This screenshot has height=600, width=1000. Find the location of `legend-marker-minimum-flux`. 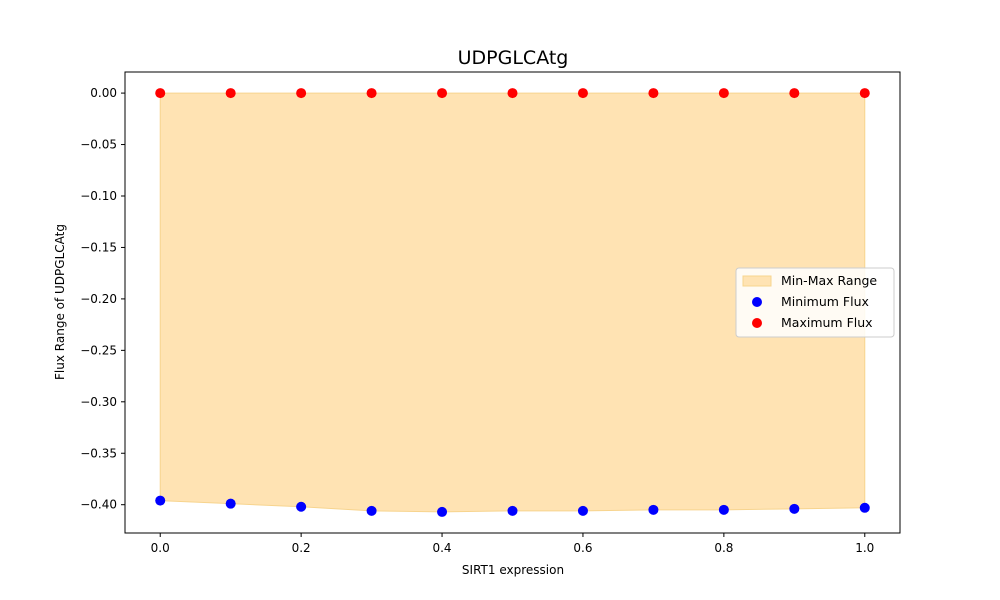

legend-marker-minimum-flux is located at coordinates (757, 302).